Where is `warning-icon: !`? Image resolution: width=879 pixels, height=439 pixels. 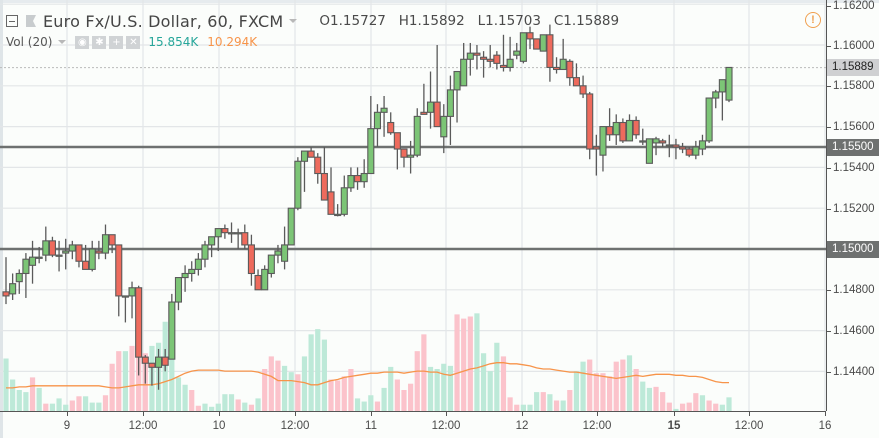 warning-icon: ! is located at coordinates (813, 20).